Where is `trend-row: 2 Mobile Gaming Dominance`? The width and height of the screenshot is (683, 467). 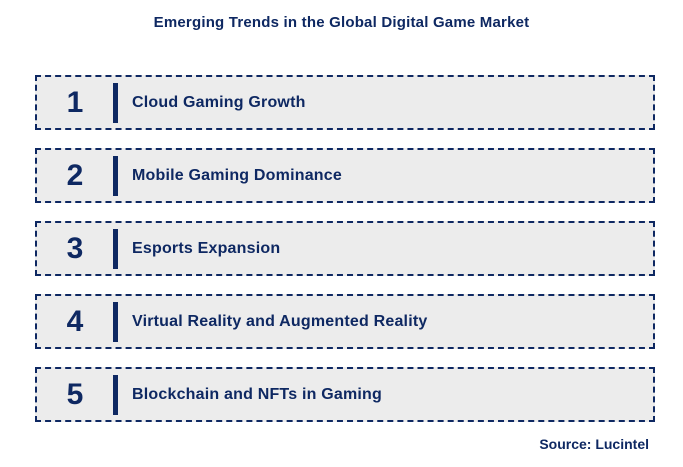
trend-row: 2 Mobile Gaming Dominance is located at coordinates (345, 175).